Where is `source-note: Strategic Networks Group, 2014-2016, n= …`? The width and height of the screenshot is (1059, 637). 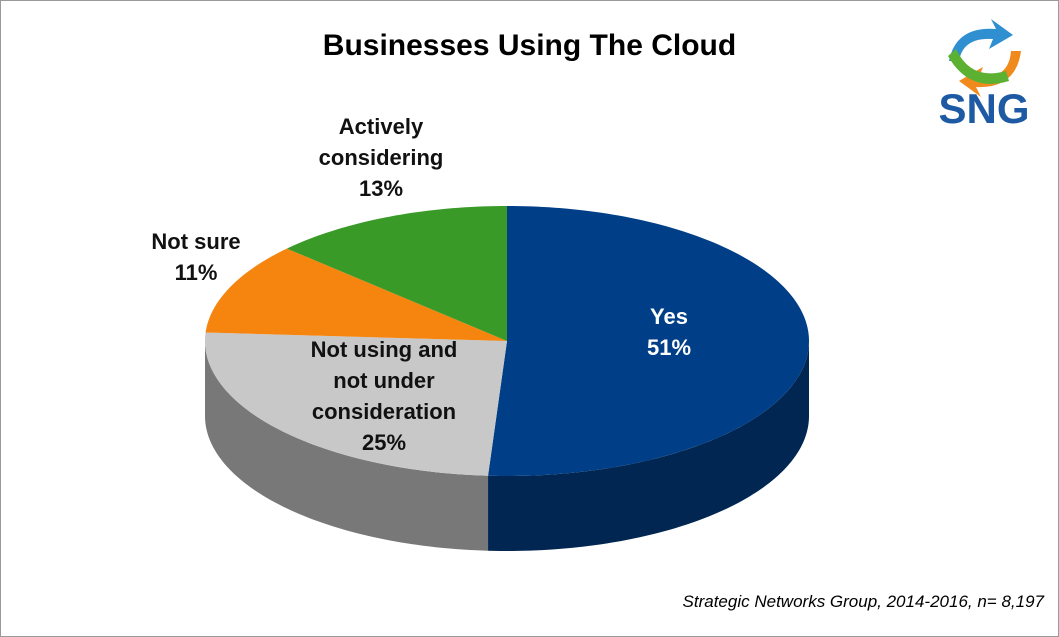
source-note: Strategic Networks Group, 2014-2016, n= … is located at coordinates (863, 601).